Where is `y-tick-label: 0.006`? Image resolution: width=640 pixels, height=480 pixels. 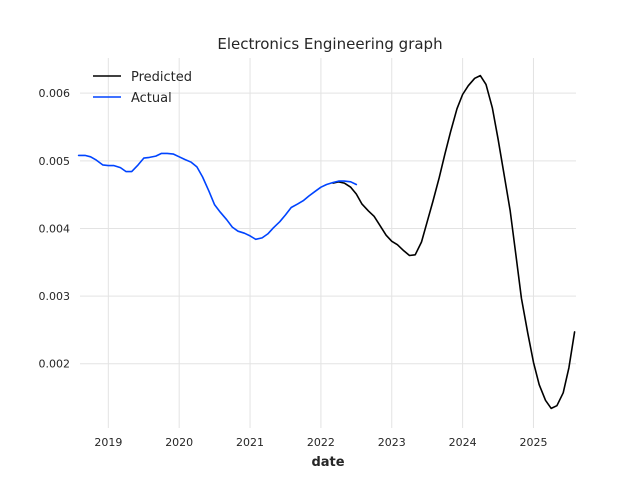 y-tick-label: 0.006 is located at coordinates (55, 93).